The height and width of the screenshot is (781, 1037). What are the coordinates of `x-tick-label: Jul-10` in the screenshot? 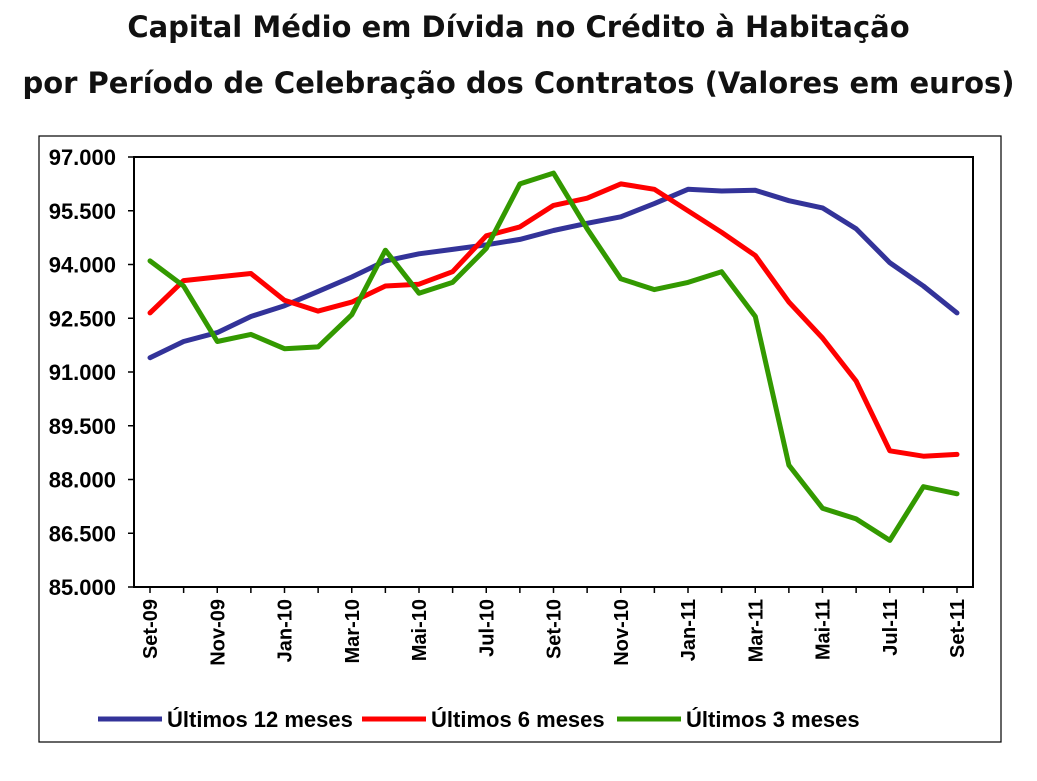 It's located at (487, 628).